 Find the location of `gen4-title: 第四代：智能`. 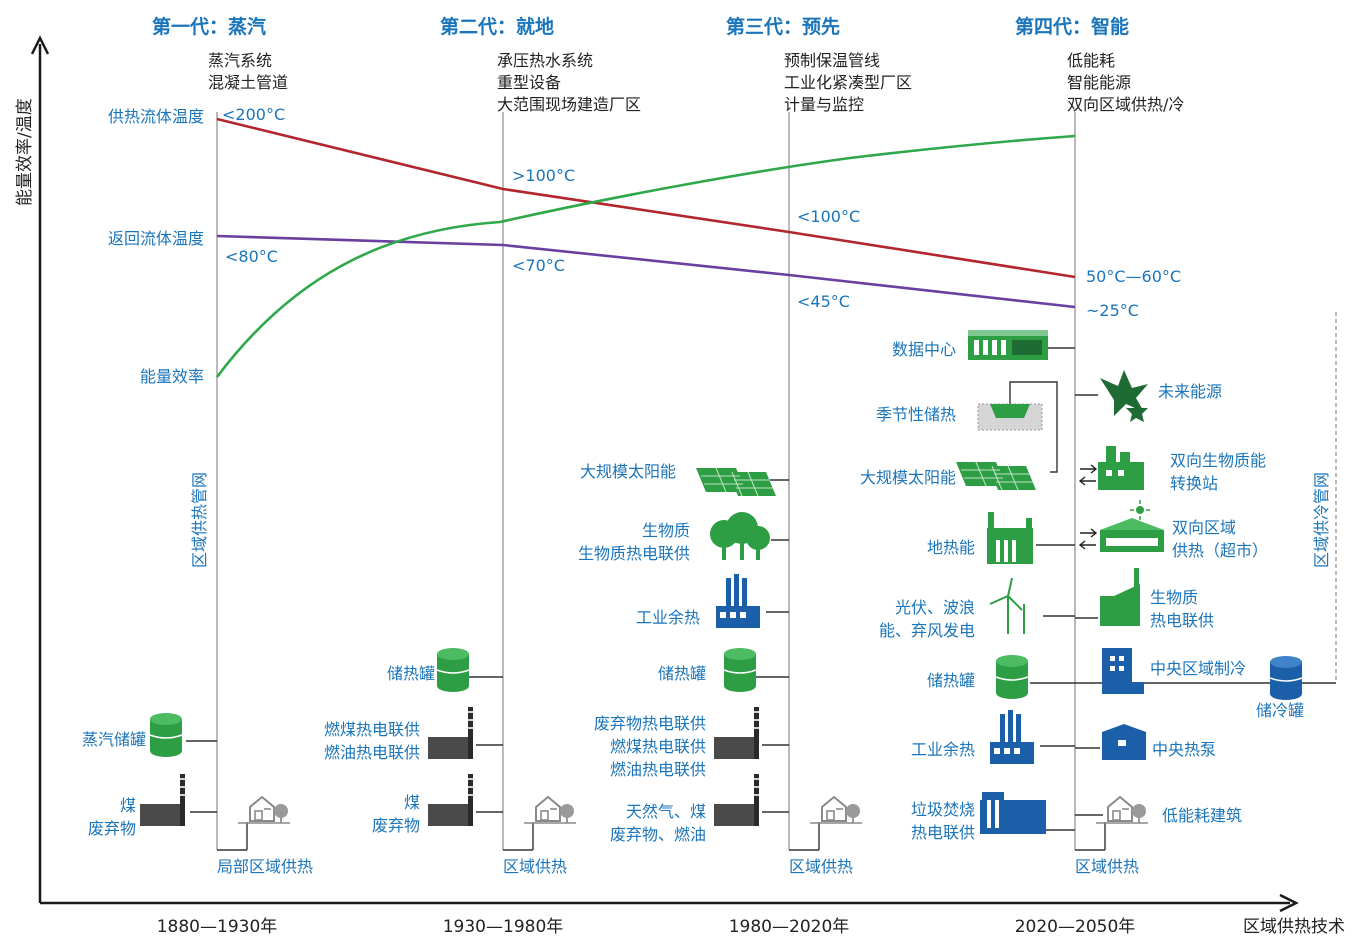

gen4-title: 第四代：智能 is located at coordinates (1072, 26).